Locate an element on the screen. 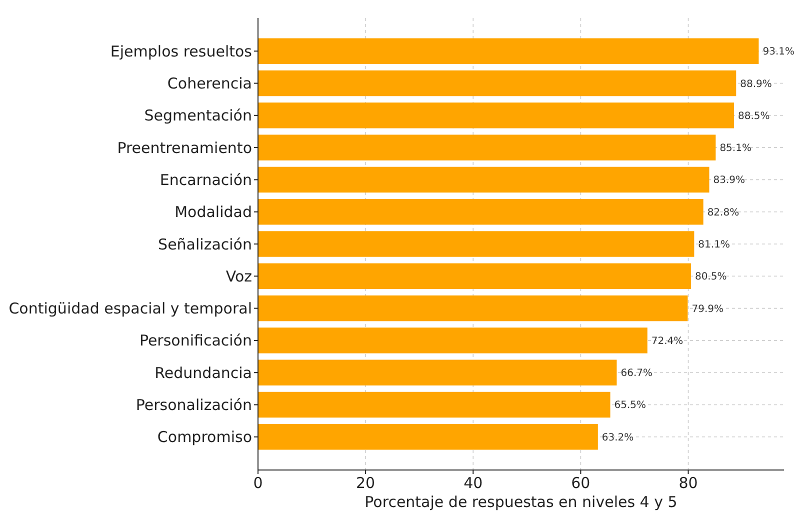 Image resolution: width=809 pixels, height=511 pixels. data-label: 93.1% is located at coordinates (778, 52).